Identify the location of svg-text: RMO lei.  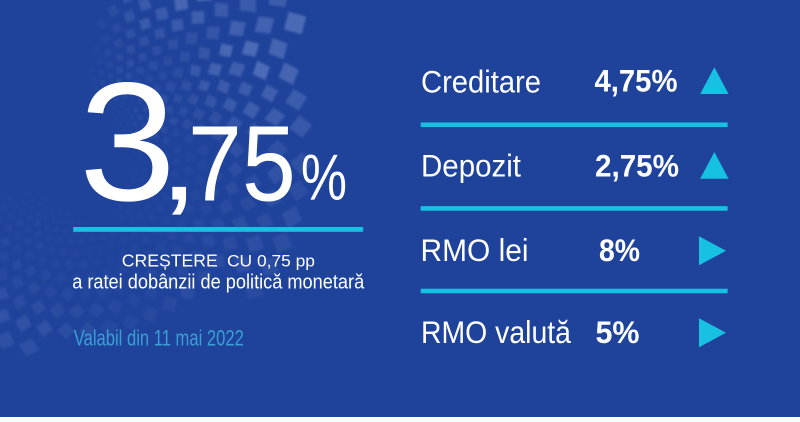
(475, 250).